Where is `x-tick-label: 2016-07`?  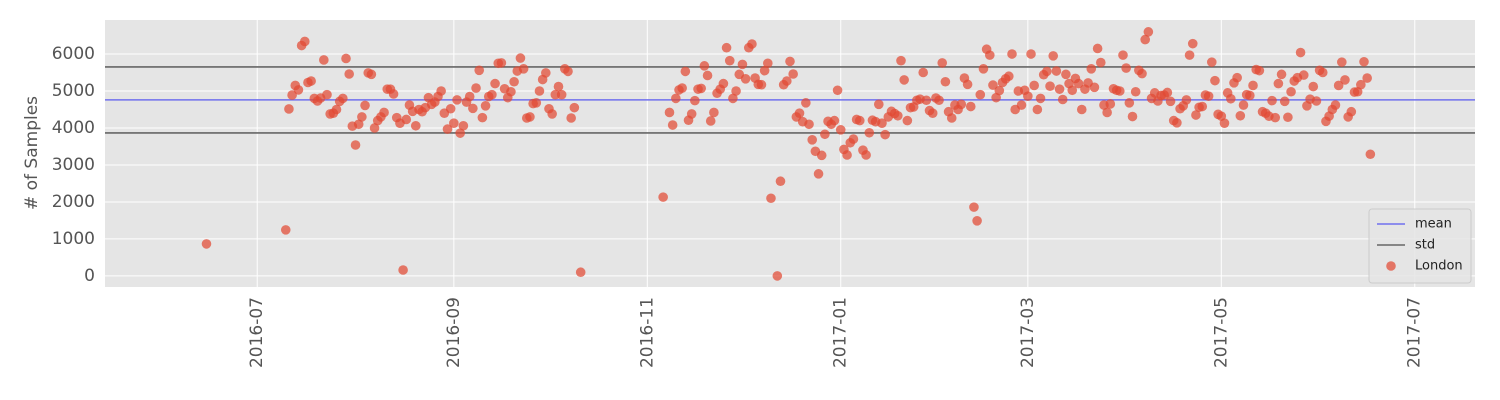
x-tick-label: 2016-07 is located at coordinates (257, 332).